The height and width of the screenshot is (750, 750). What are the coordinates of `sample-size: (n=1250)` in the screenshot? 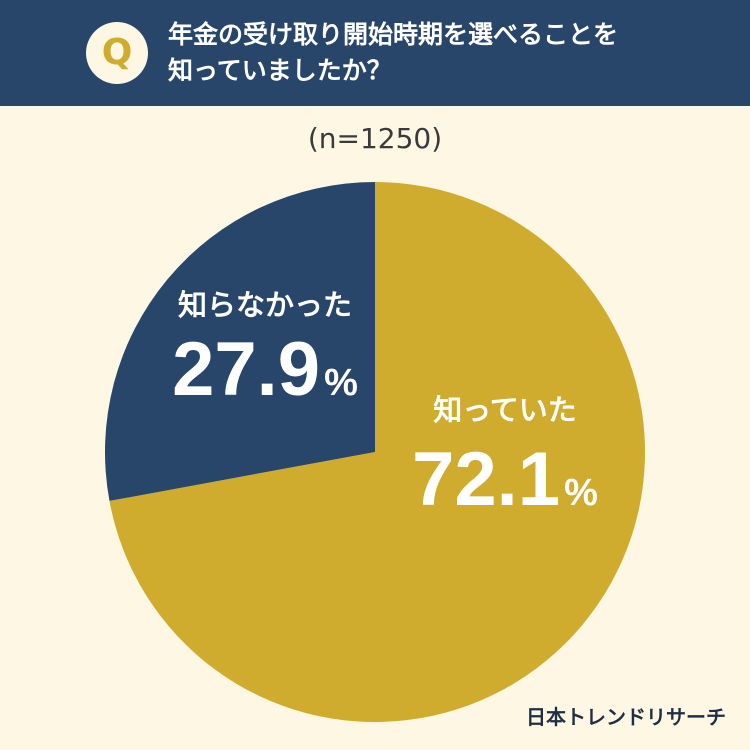 It's located at (375, 138).